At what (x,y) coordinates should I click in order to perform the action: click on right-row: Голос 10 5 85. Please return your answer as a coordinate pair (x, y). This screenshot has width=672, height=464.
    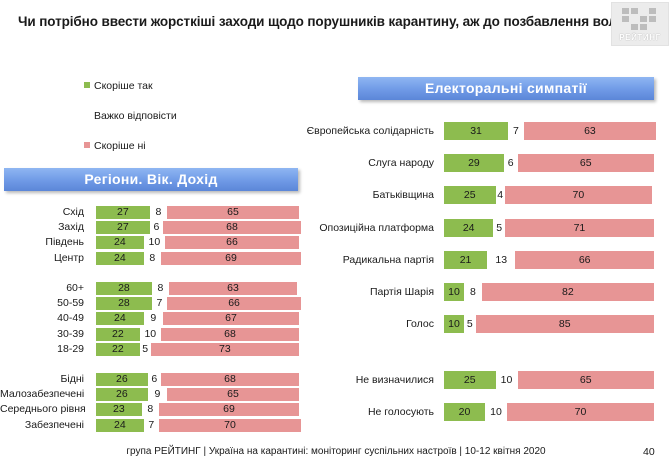
    Looking at the image, I should click on (336, 324).